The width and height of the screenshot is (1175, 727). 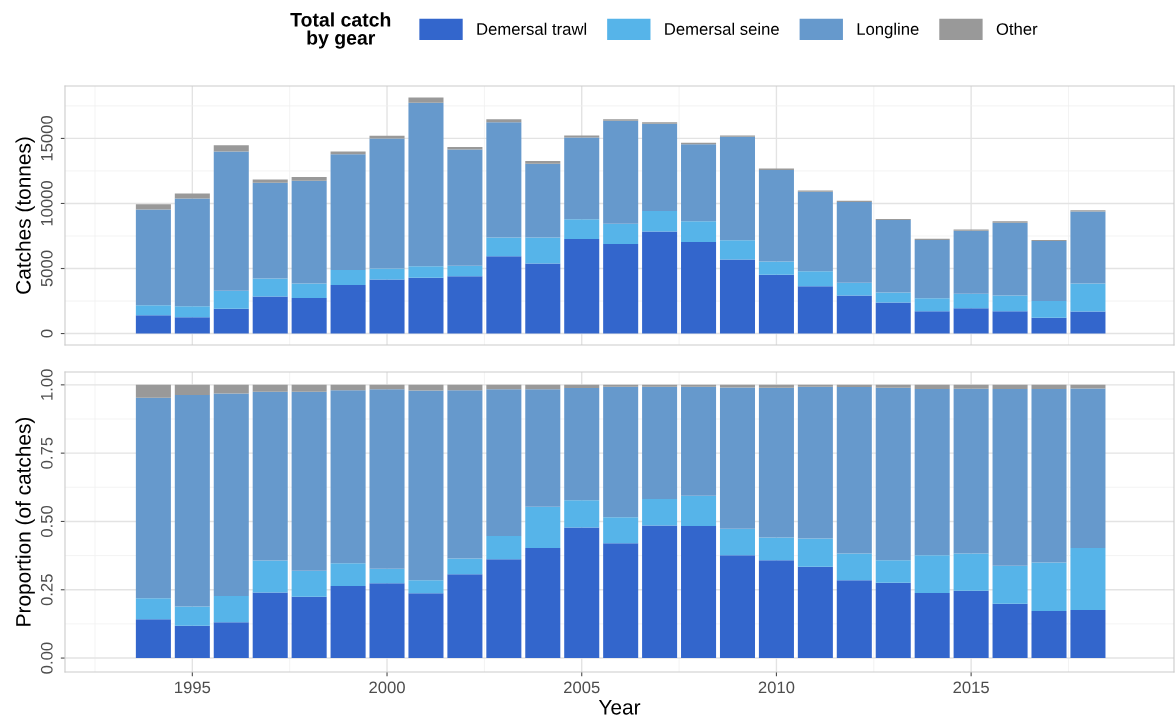 I want to click on legend-label: Other, so click(x=1017, y=28).